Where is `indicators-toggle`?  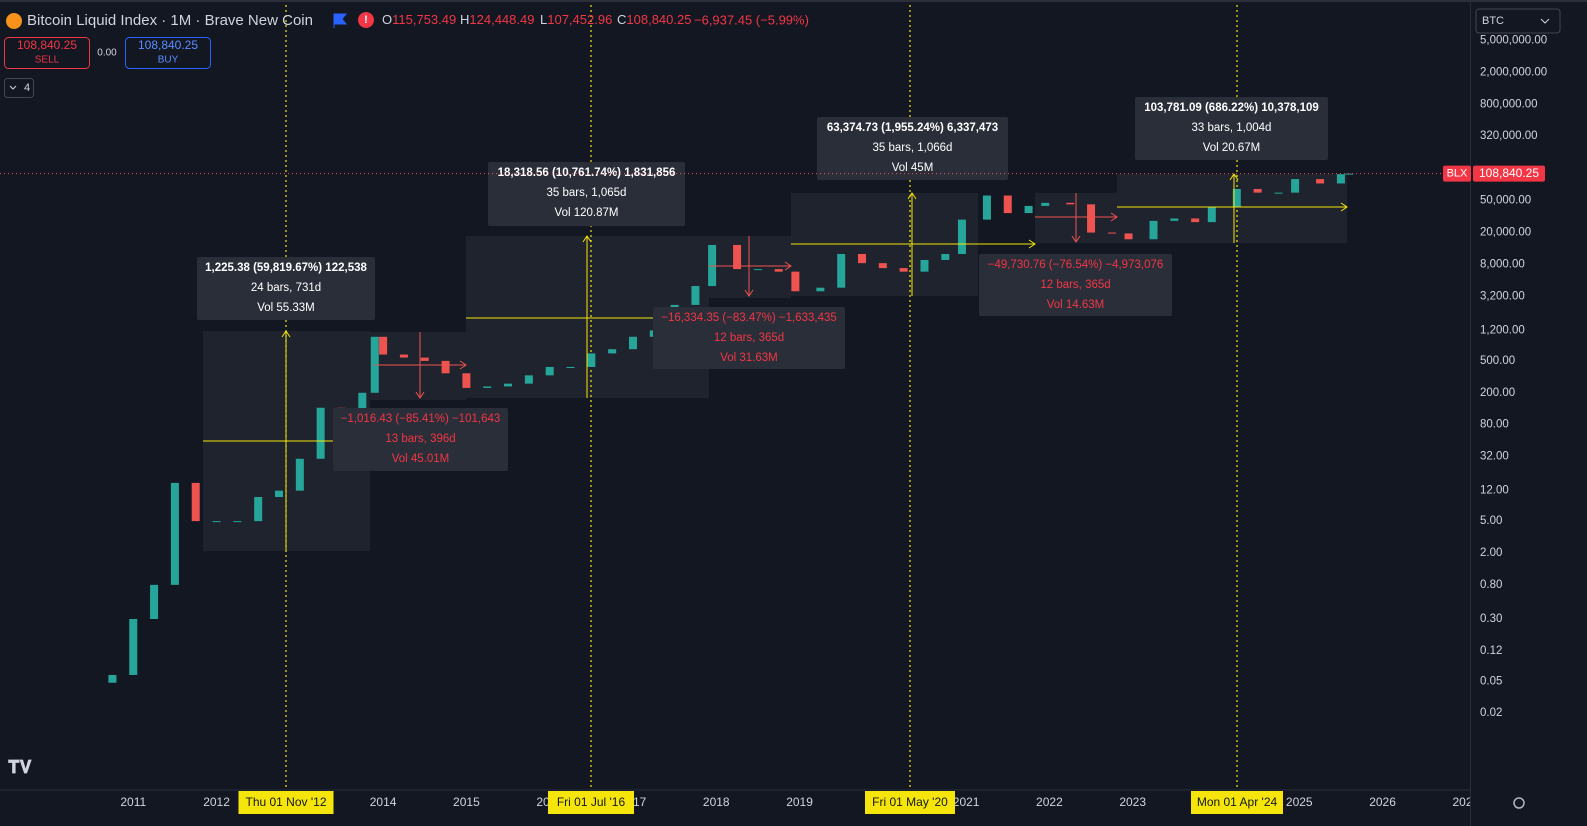 indicators-toggle is located at coordinates (19, 88).